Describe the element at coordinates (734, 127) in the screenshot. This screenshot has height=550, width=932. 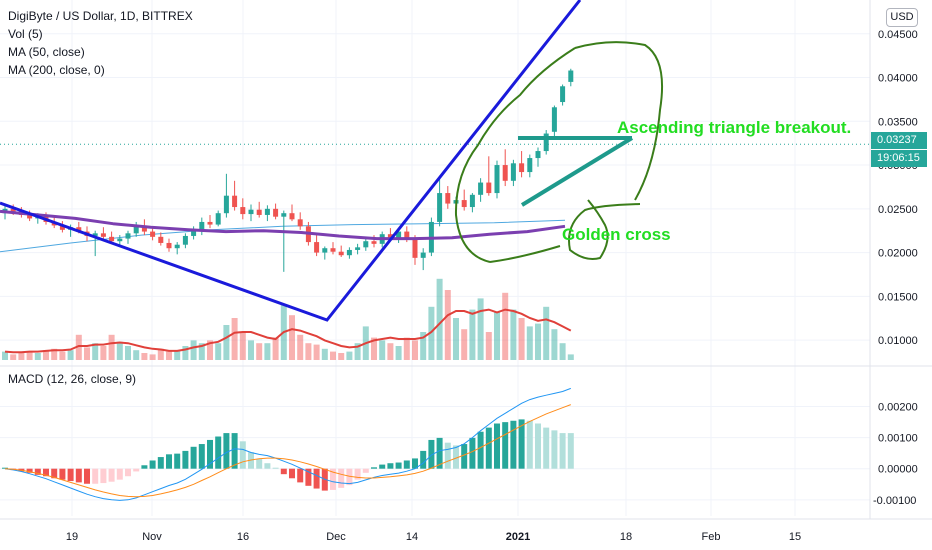
I see `annotation-ascending: Ascending triangle breakout.` at that location.